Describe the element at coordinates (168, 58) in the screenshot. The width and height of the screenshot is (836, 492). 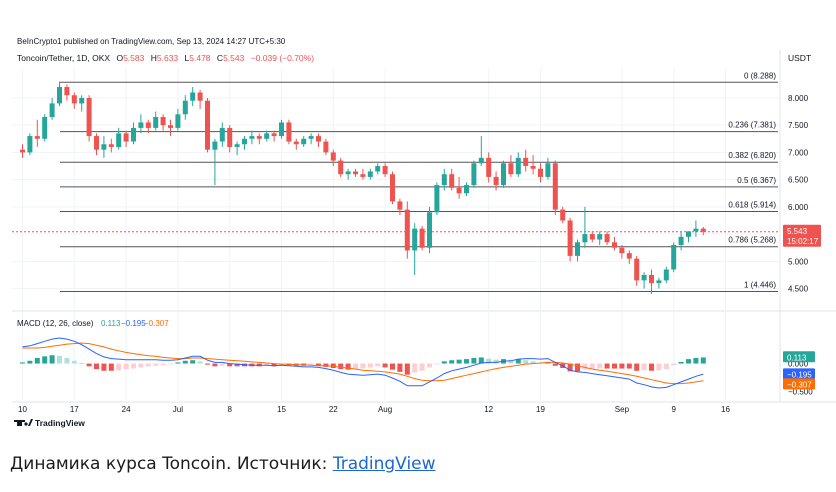
I see `high-value: 5.633` at that location.